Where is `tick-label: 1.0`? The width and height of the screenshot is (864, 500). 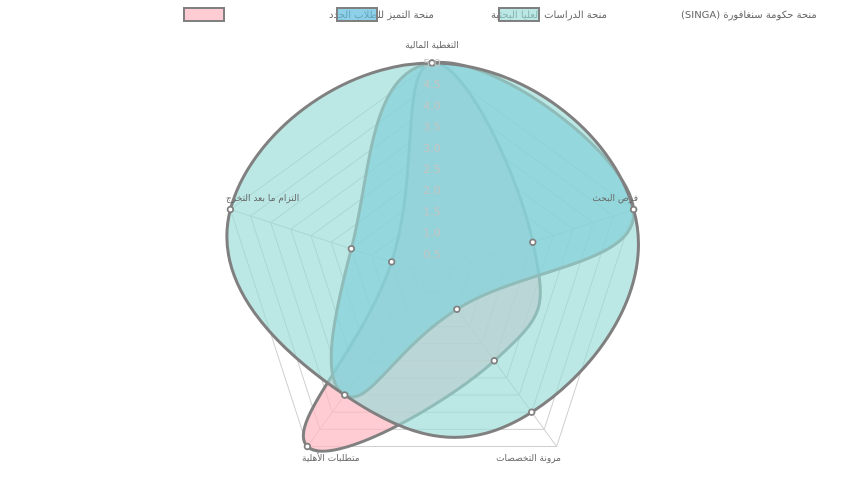
tick-label: 1.0 is located at coordinates (432, 233).